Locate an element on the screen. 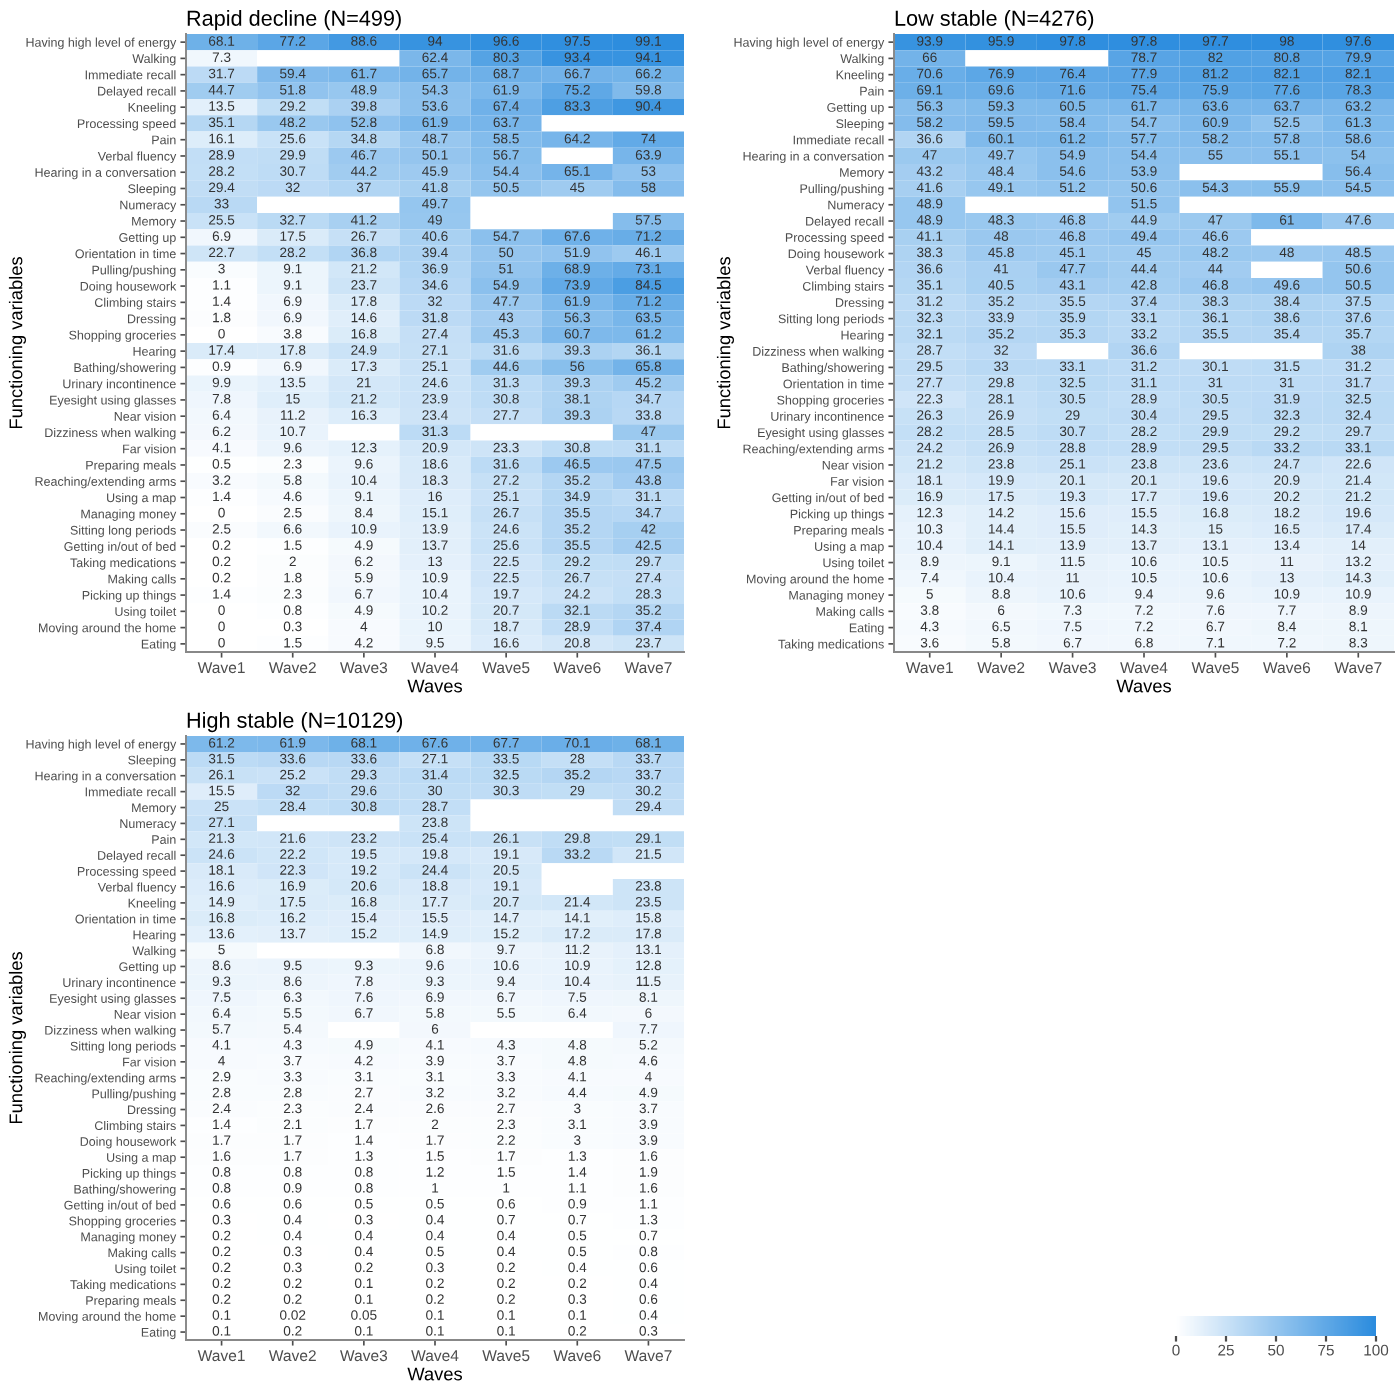  chart-title: Low stable (N=4276) is located at coordinates (994, 20).